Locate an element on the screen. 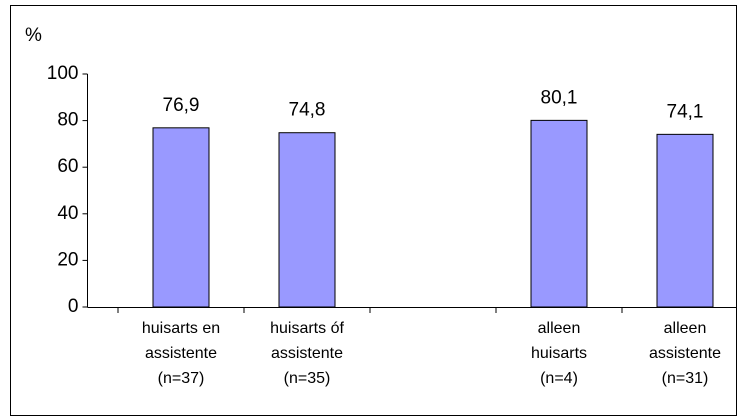  y-tick-label: 80 is located at coordinates (67, 120).